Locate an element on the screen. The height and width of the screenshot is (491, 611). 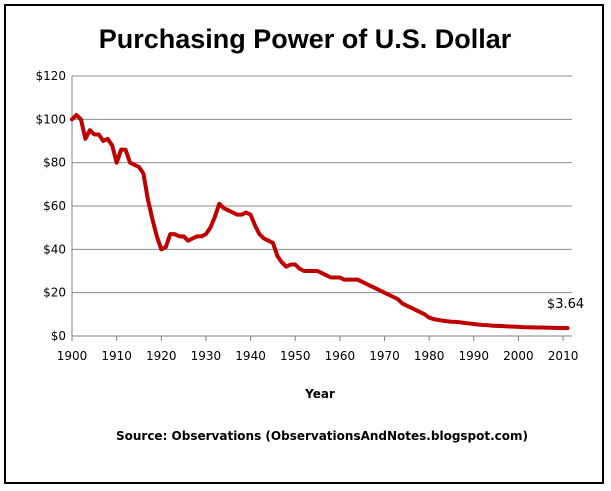
x-tick-label: 1980 is located at coordinates (429, 356).